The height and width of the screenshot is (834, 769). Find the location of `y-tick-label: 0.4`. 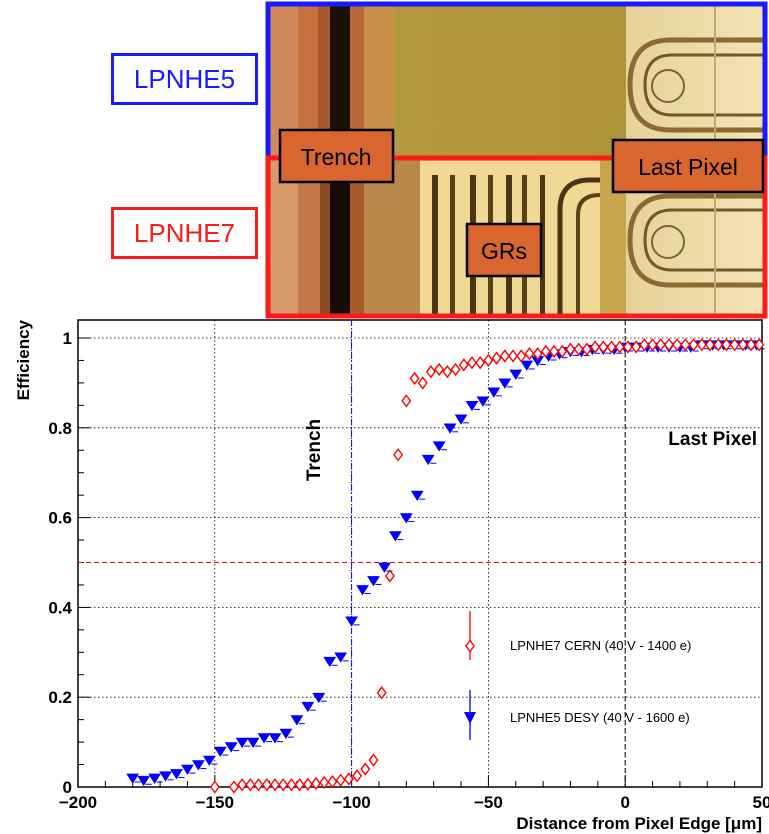

y-tick-label: 0.4 is located at coordinates (60, 607).